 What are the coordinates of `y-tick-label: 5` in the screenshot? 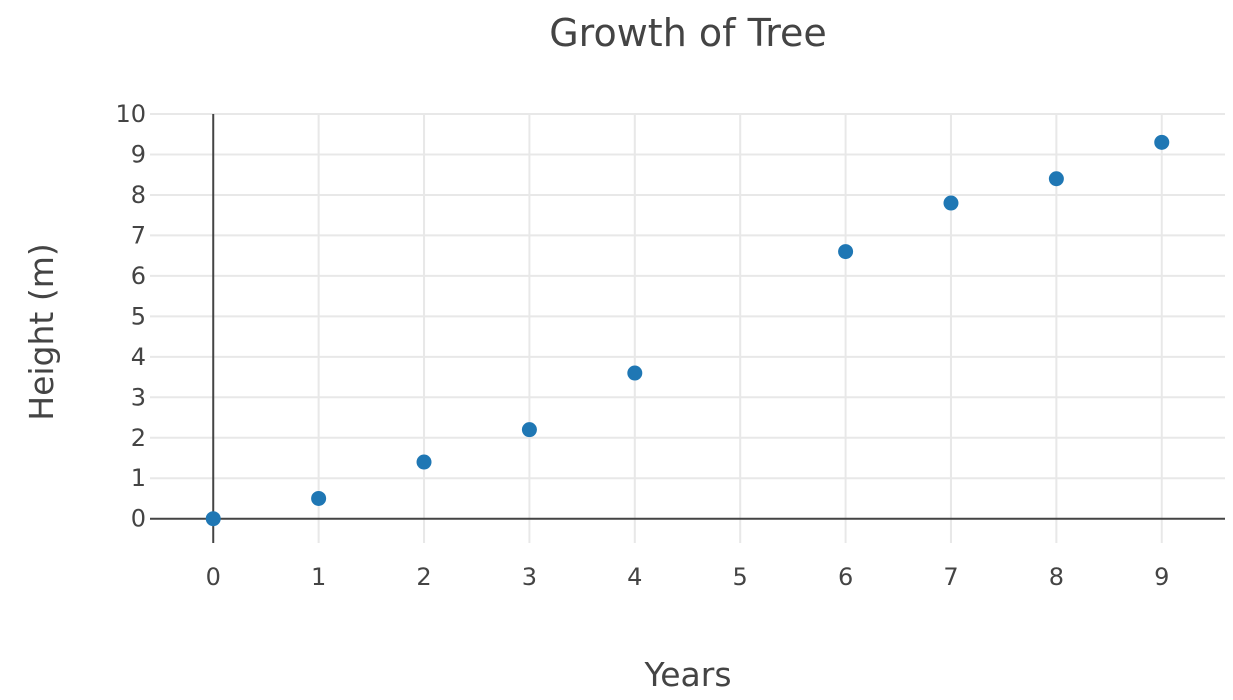 It's located at (138, 316).